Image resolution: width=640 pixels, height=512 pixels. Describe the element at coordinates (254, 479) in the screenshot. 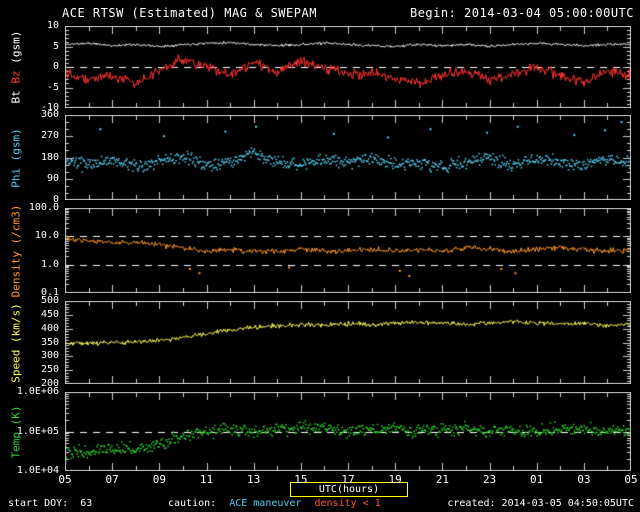

I see `x-tick-label: 13` at that location.